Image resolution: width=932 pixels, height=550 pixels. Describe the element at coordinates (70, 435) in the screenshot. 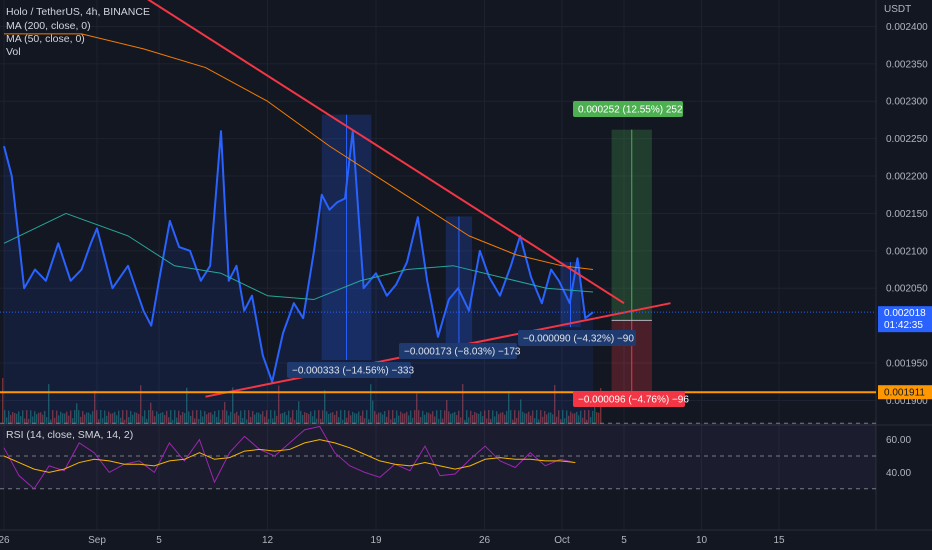

I see `rsi-legend: RSI (14, close, SMA, 14, 2)` at that location.